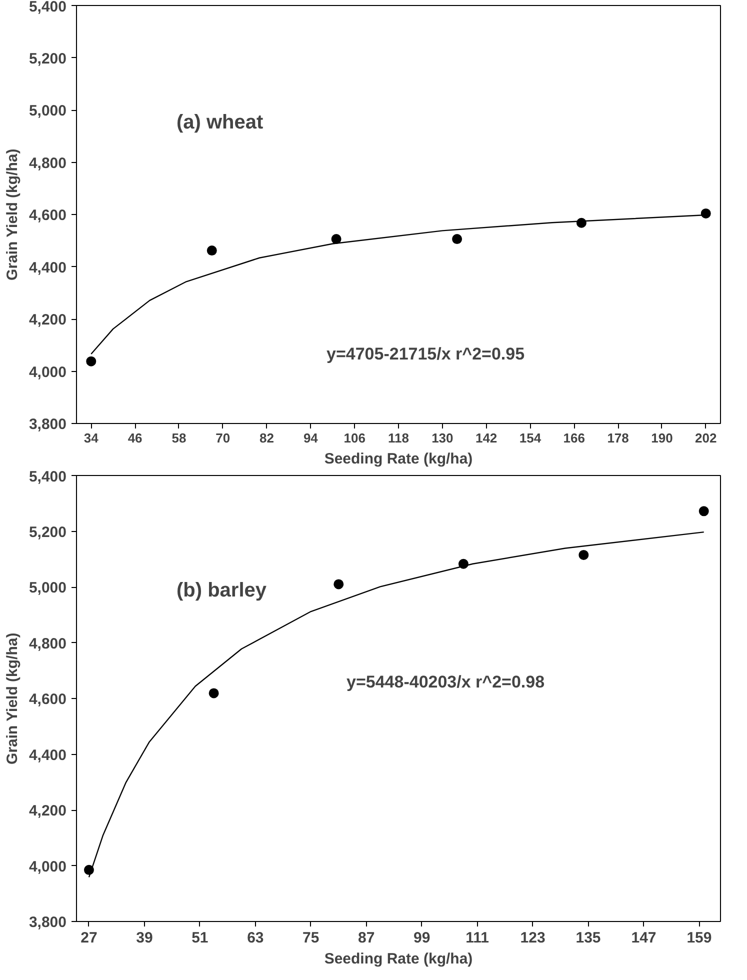 The width and height of the screenshot is (747, 980). What do you see at coordinates (144, 938) in the screenshot?
I see `x-tick-label: 39` at bounding box center [144, 938].